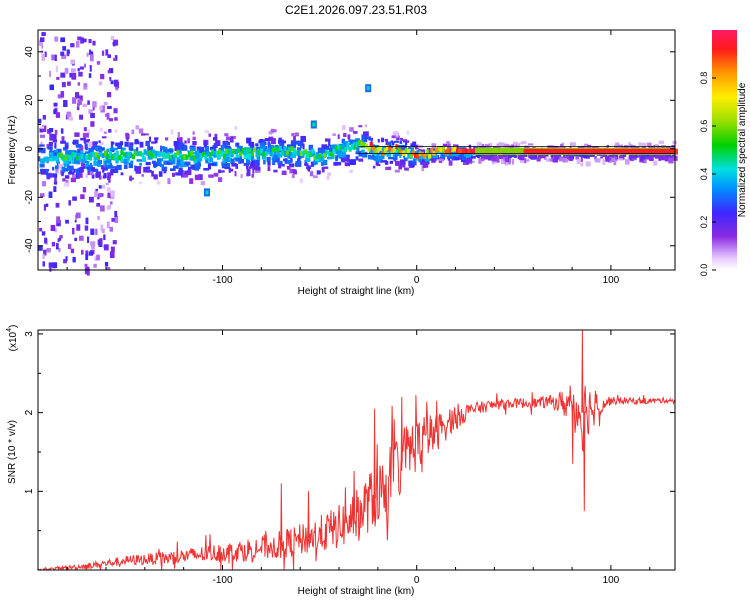 This screenshot has height=600, width=750. What do you see at coordinates (29, 100) in the screenshot?
I see `spectrogram-y-tick-label: 20` at bounding box center [29, 100].